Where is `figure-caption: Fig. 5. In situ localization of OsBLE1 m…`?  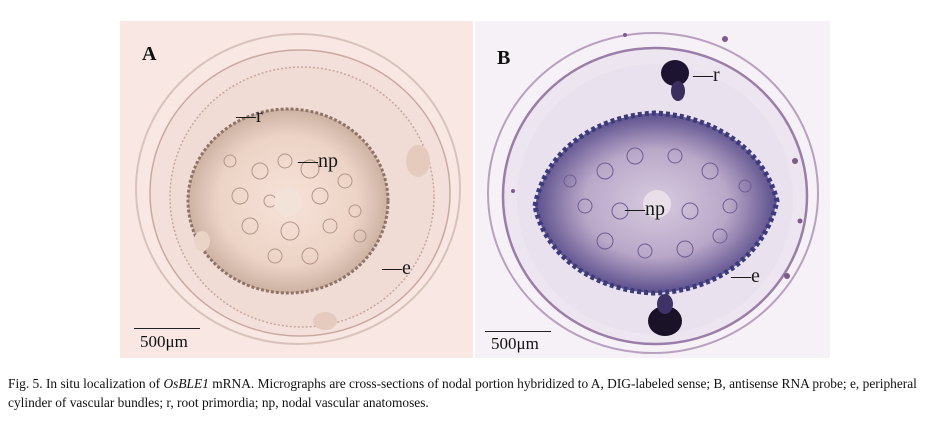 figure-caption: Fig. 5. In situ localization of OsBLE1 m… is located at coordinates (473, 393).